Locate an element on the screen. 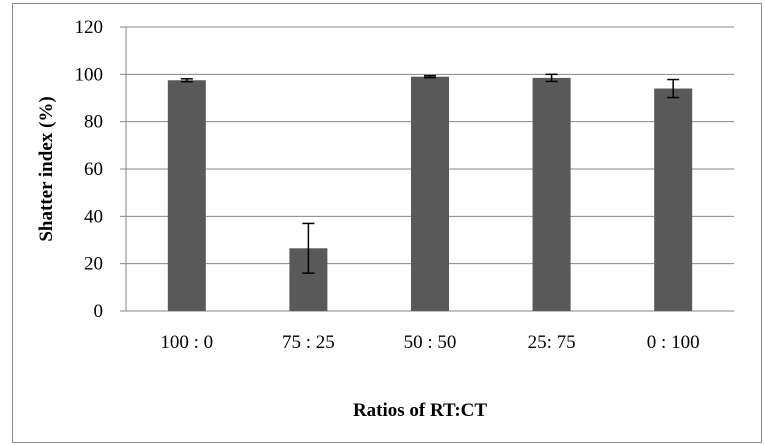 Image resolution: width=765 pixels, height=445 pixels. x-axis-title: Ratios of RT:CT is located at coordinates (420, 410).